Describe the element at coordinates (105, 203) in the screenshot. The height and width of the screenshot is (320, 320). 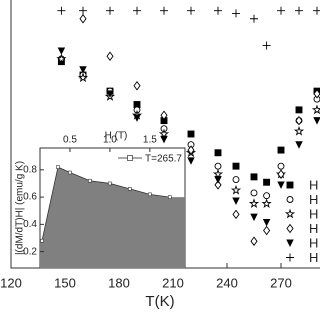
I see `line` at that location.